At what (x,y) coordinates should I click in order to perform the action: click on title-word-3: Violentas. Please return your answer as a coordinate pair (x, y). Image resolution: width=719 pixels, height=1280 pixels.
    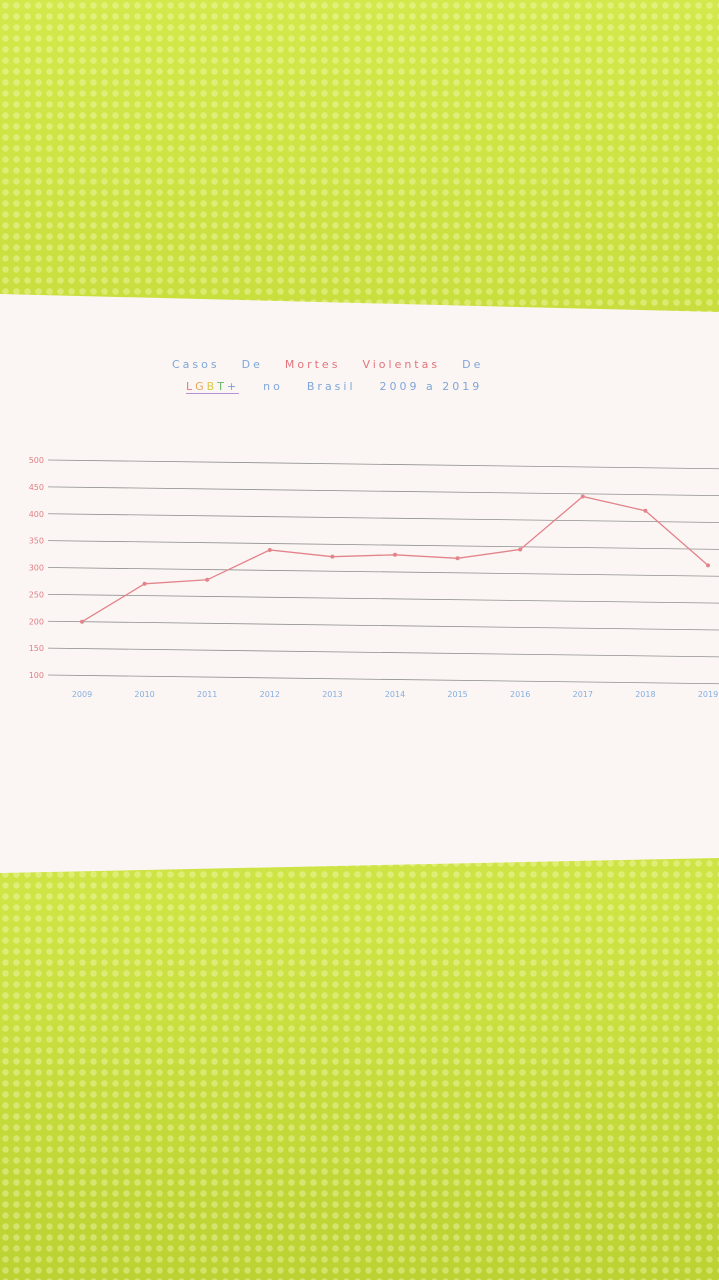
    Looking at the image, I should click on (401, 364).